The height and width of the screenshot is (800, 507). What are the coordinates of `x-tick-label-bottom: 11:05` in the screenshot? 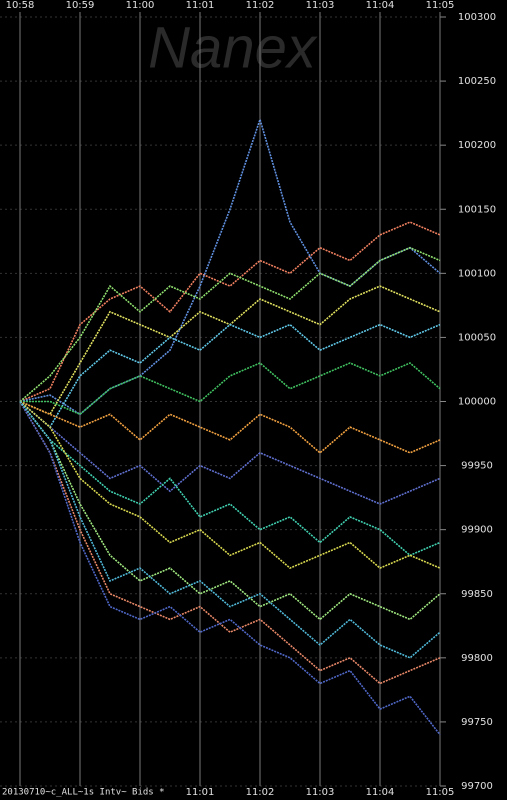 It's located at (440, 792).